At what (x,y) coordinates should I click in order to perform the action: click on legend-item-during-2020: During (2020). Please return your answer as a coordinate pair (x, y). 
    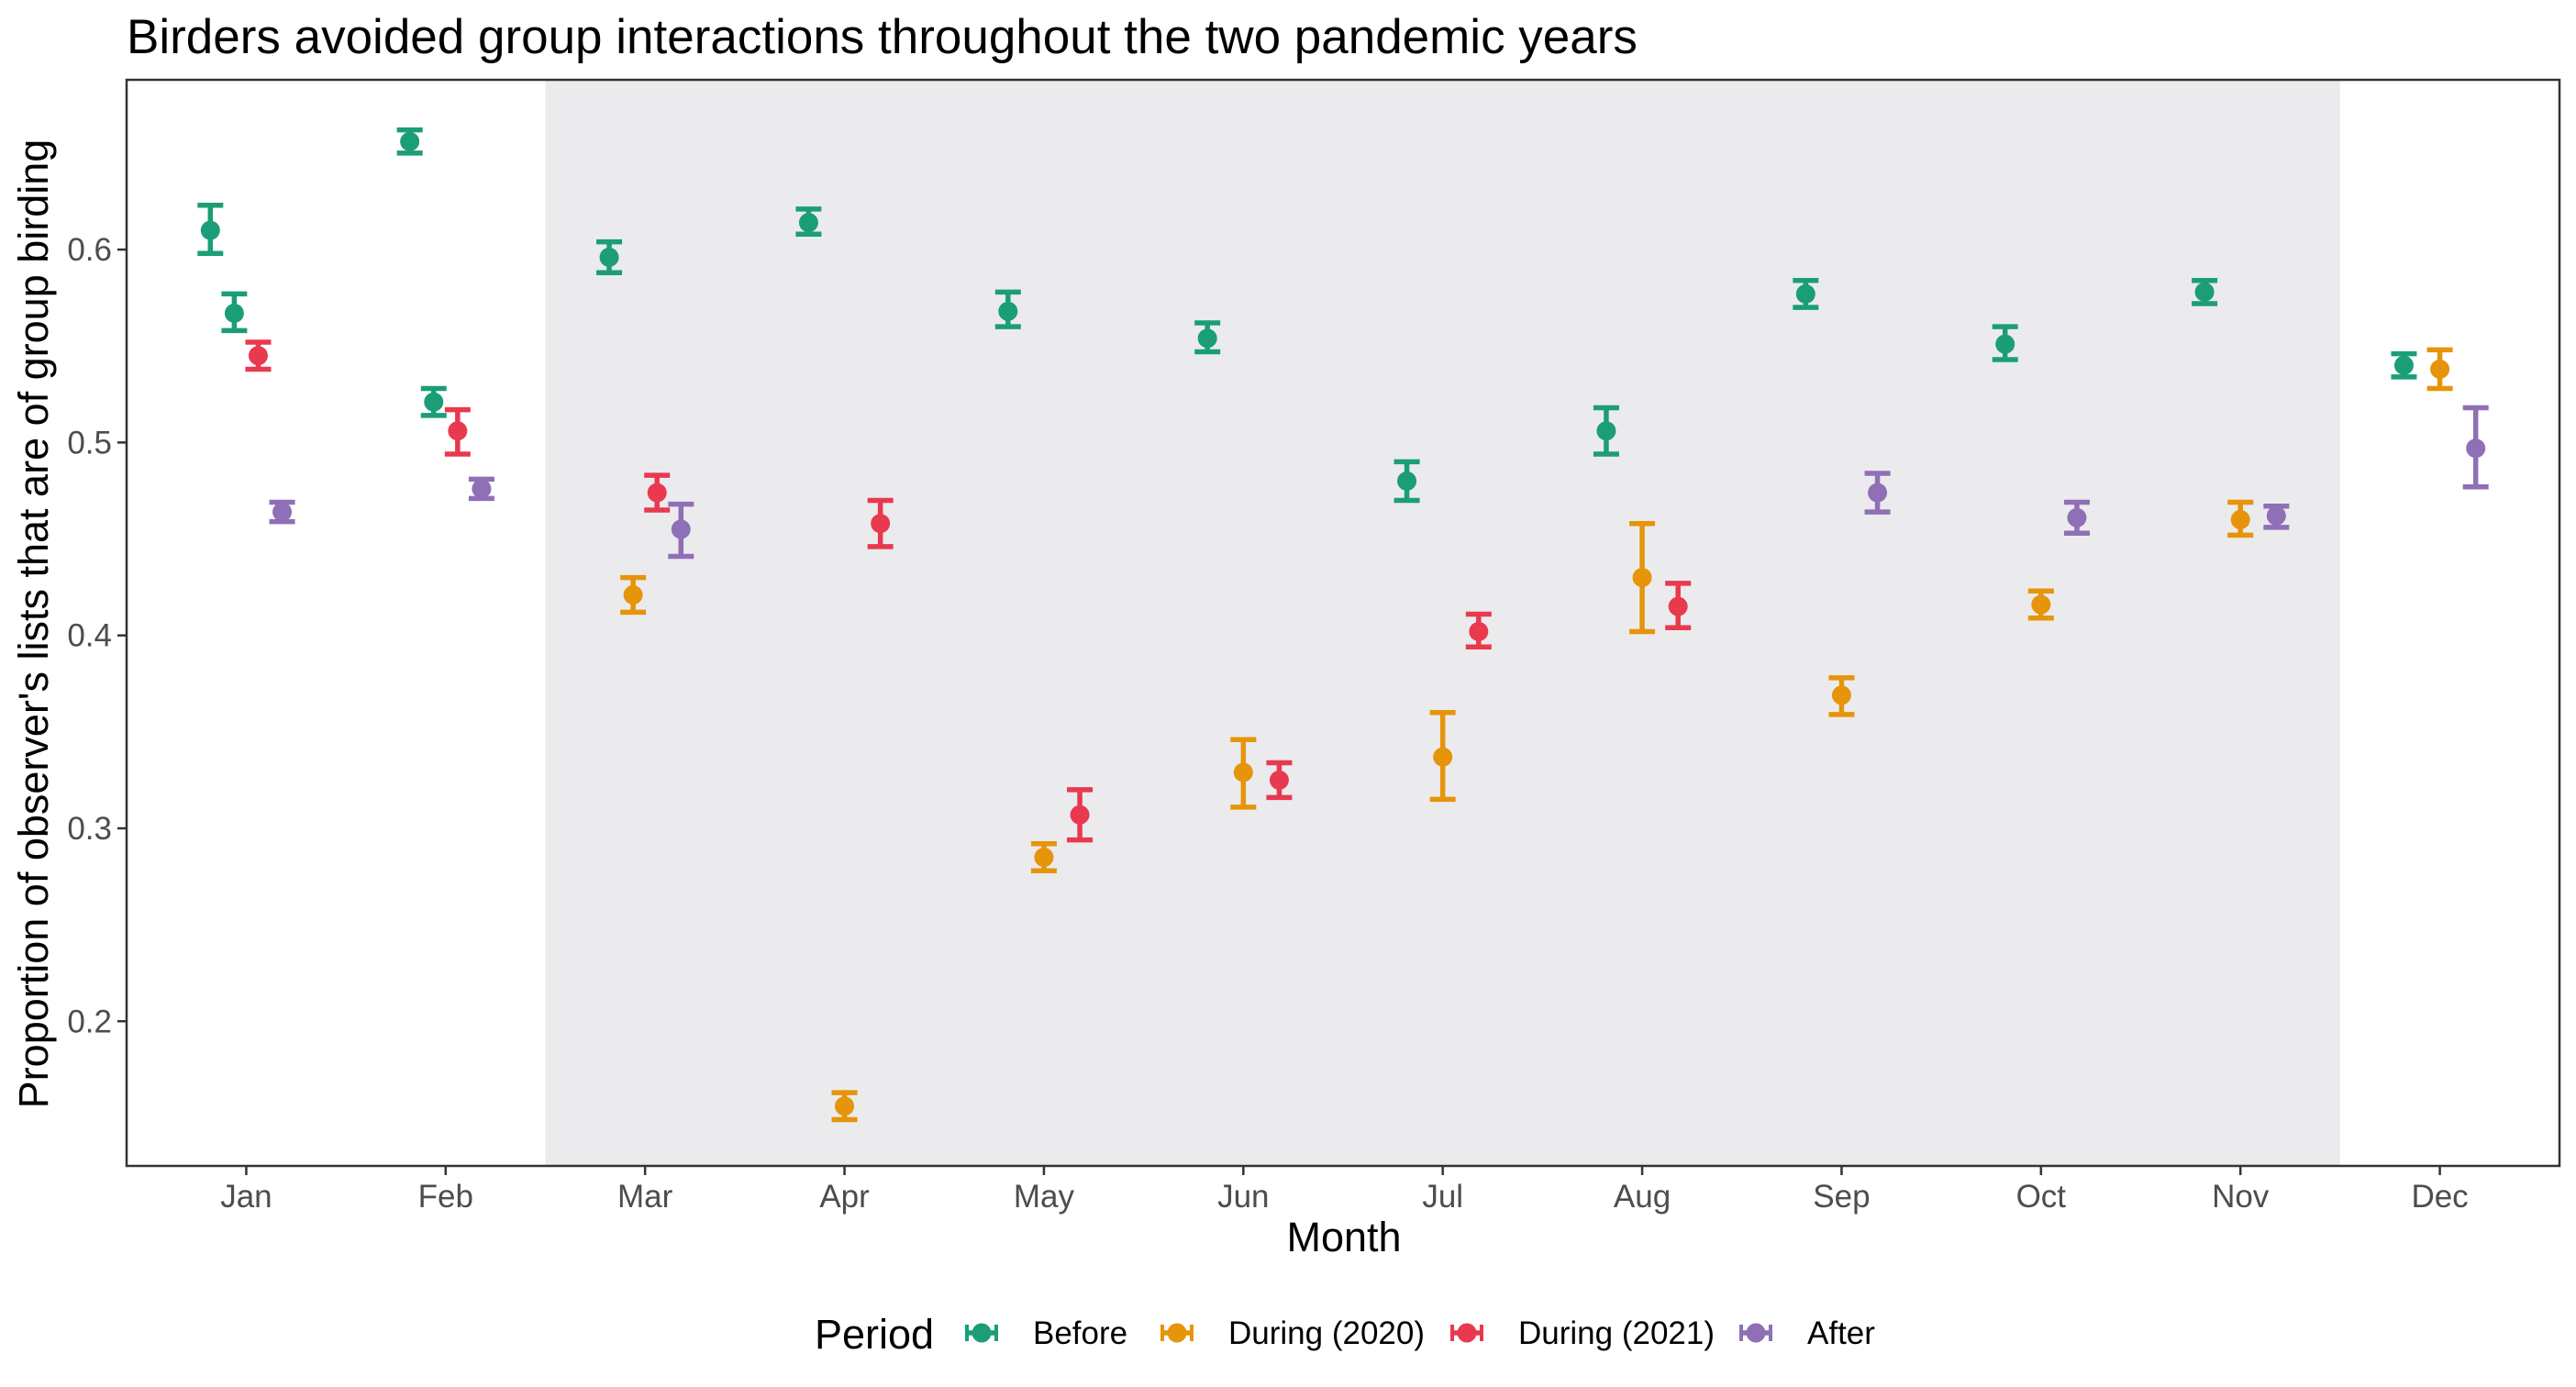
    Looking at the image, I should click on (1292, 1333).